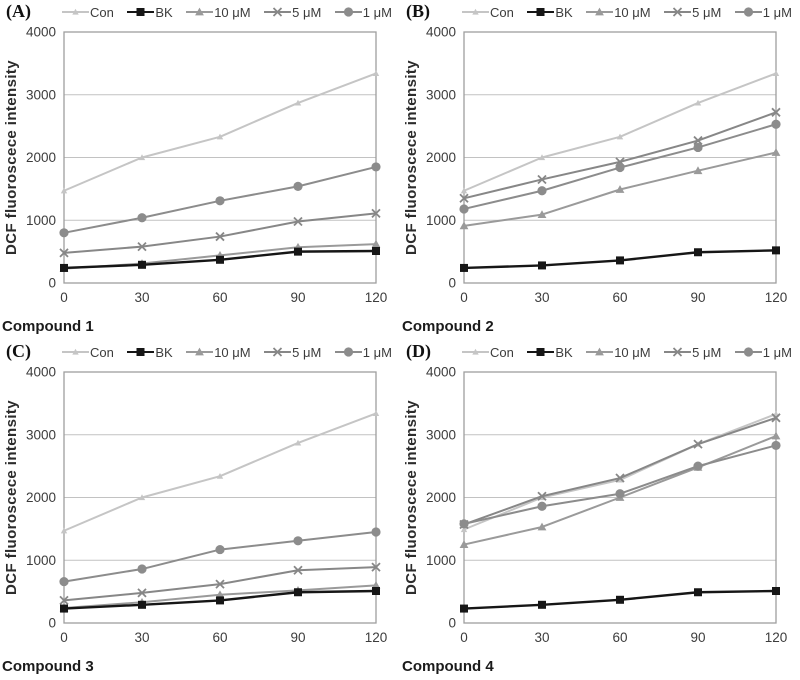 The width and height of the screenshot is (800, 680). I want to click on x-tick-label: 120, so click(776, 297).